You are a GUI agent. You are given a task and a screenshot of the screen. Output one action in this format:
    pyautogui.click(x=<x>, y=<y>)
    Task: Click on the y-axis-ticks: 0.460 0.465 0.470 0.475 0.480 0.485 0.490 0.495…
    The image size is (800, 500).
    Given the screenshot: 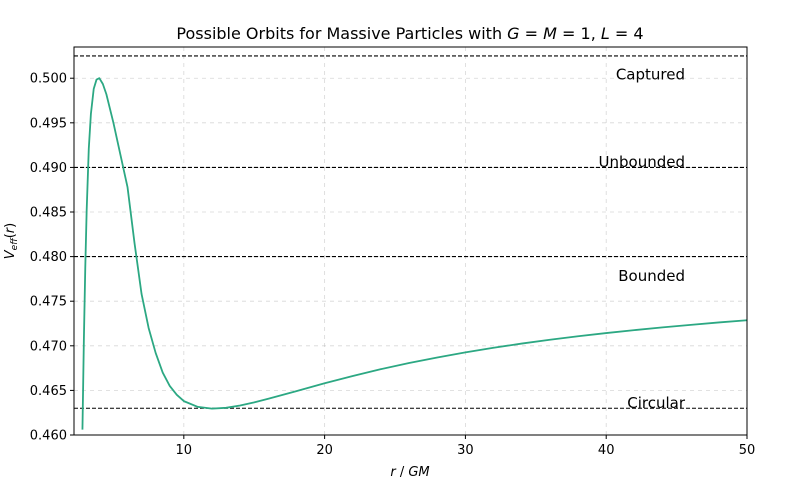 What is the action you would take?
    pyautogui.click(x=52, y=258)
    